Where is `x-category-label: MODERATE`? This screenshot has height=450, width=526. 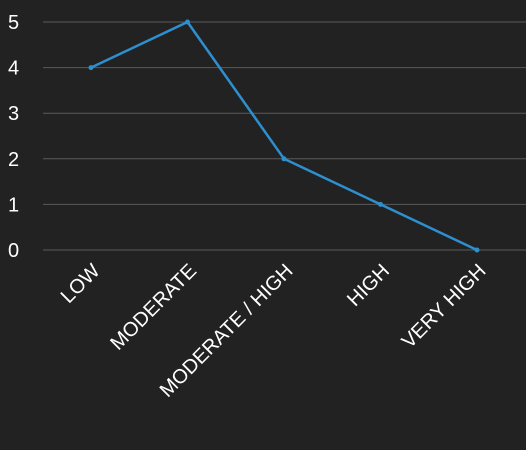
x-category-label: MODERATE is located at coordinates (153, 307).